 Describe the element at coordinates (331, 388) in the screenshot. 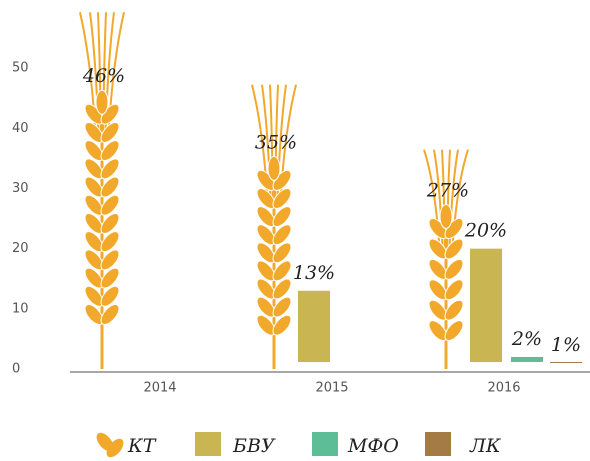

I see `x-tick-label: 2015` at that location.